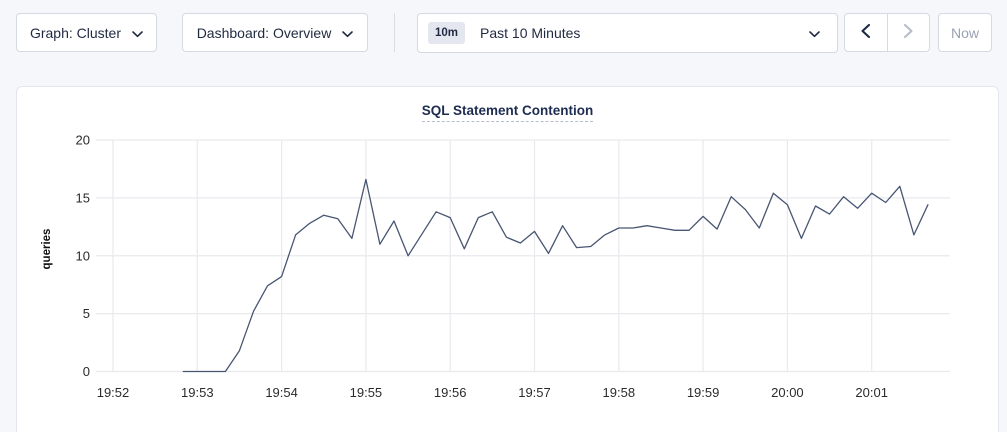  Describe the element at coordinates (113, 392) in the screenshot. I see `x-tick-label: 19:52` at that location.